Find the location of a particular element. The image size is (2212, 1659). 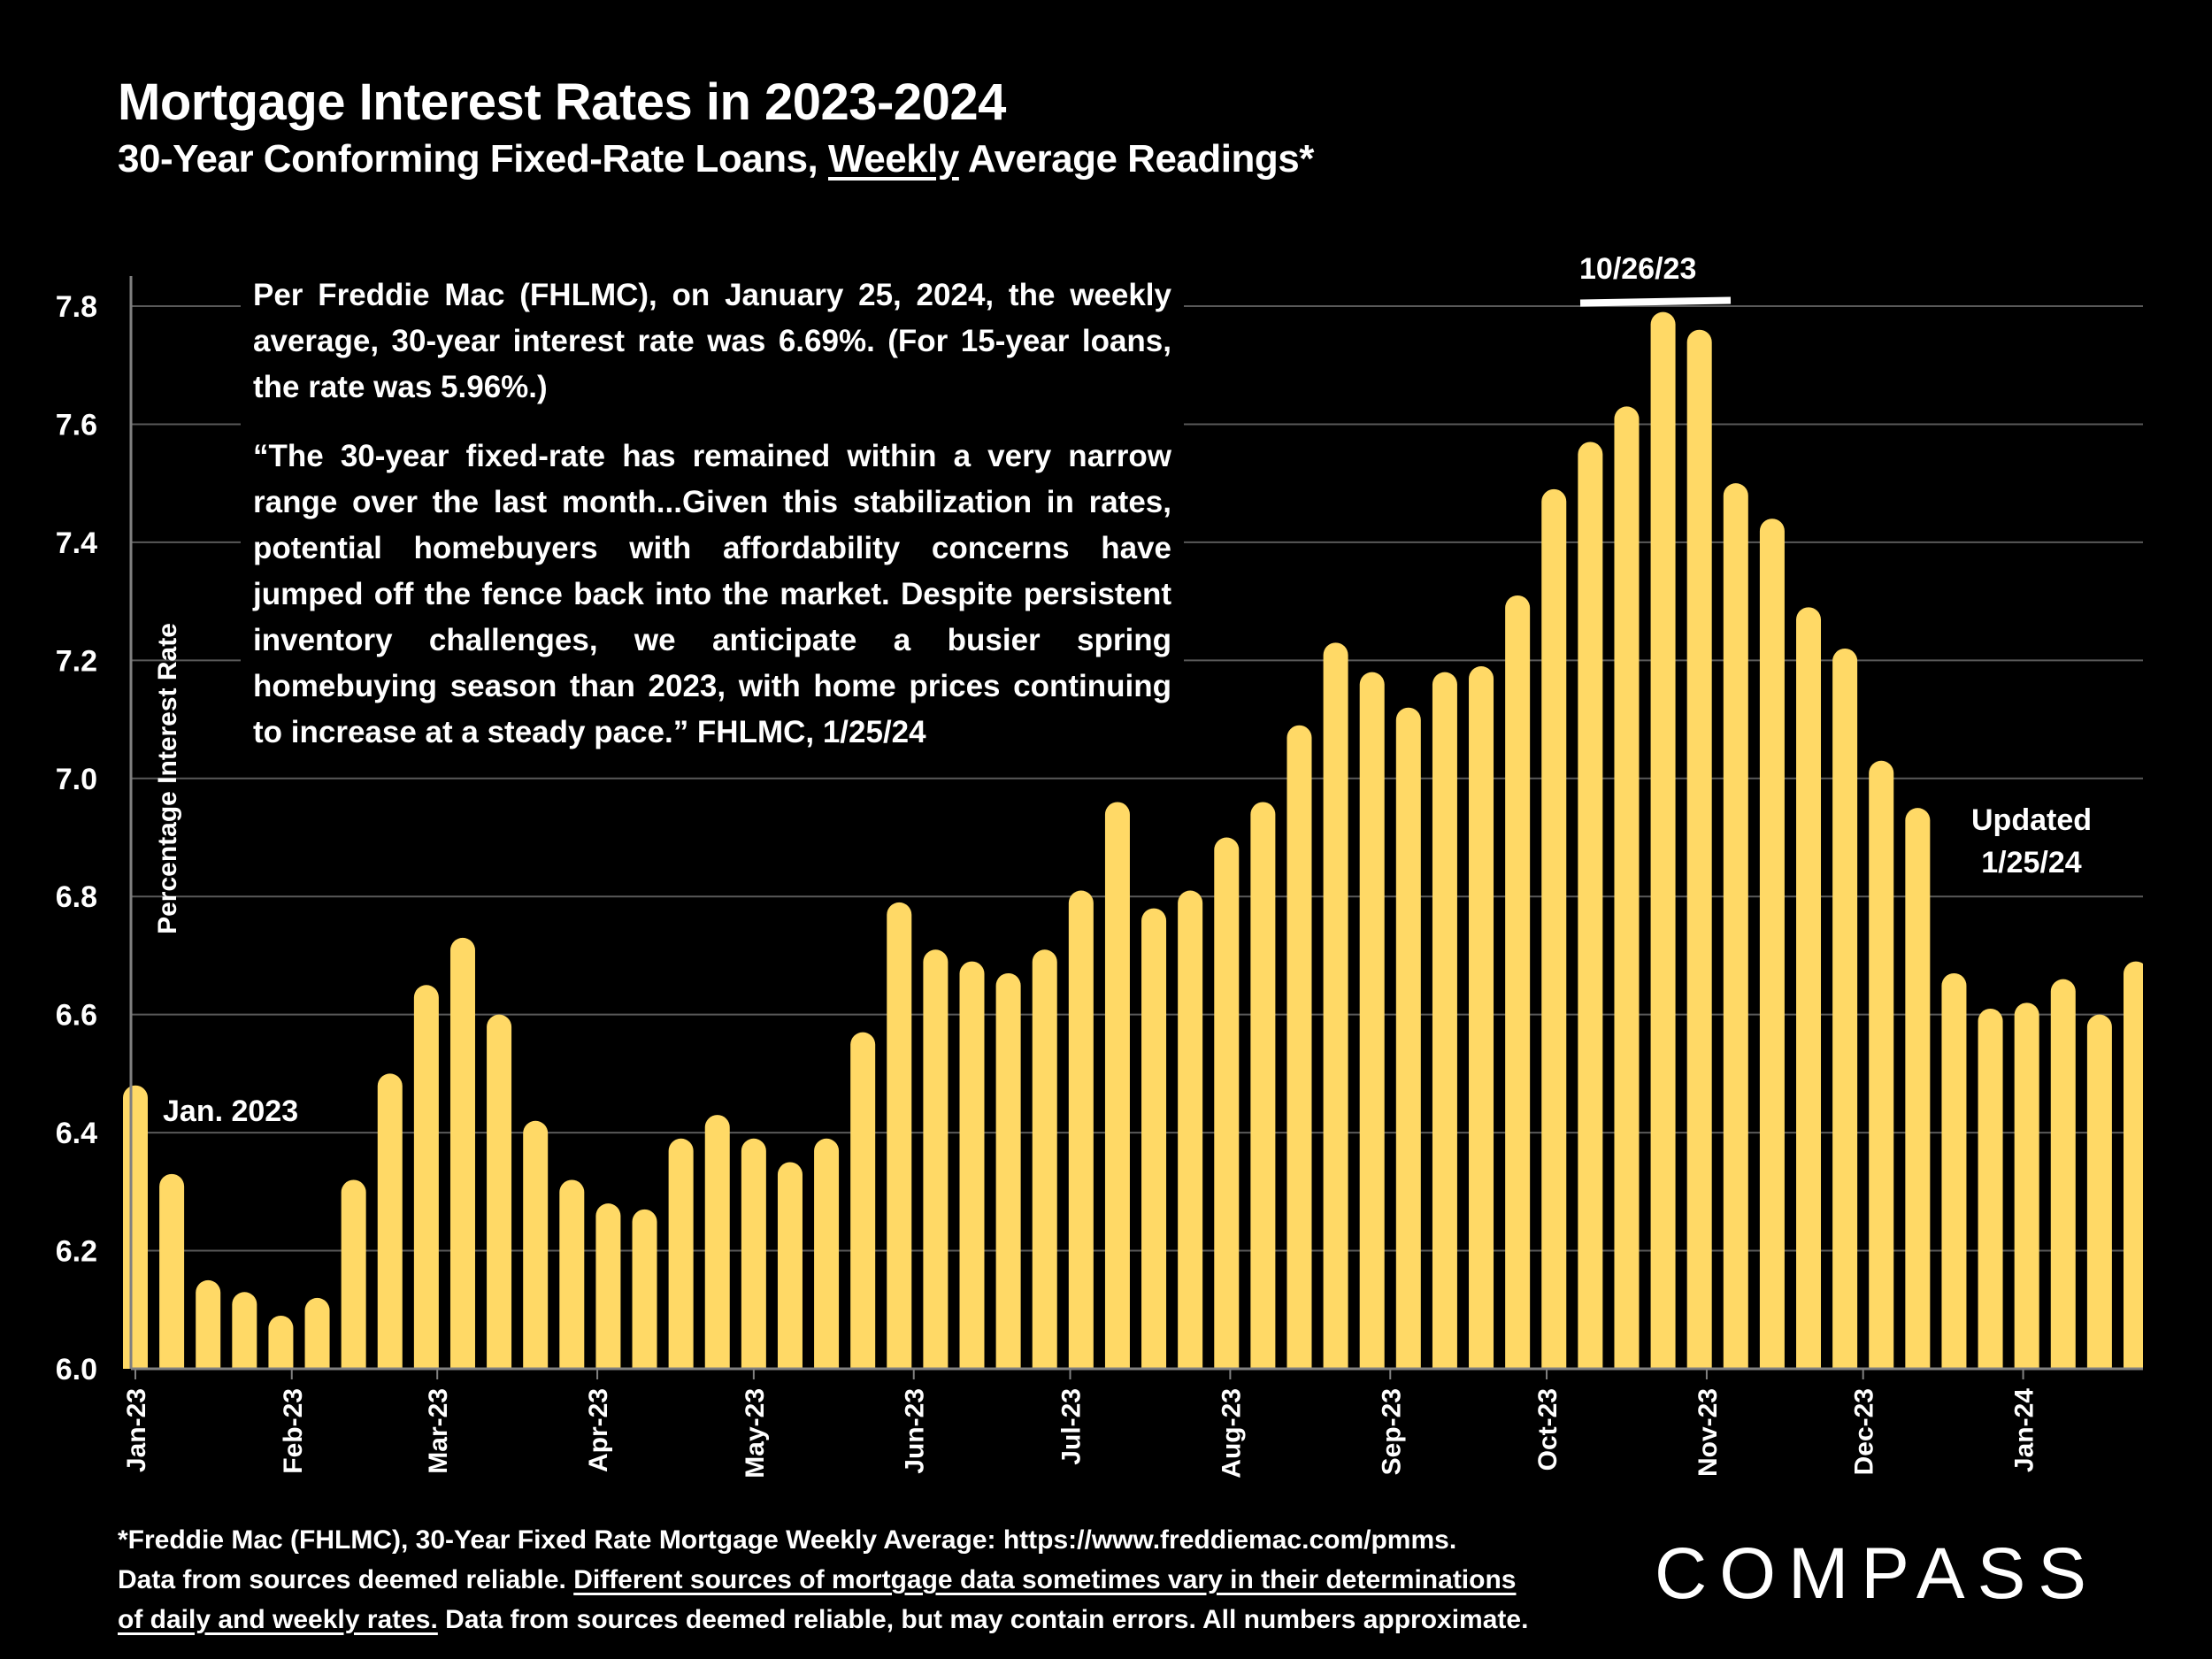

x-tick-label: Aug-23 is located at coordinates (1231, 1434).